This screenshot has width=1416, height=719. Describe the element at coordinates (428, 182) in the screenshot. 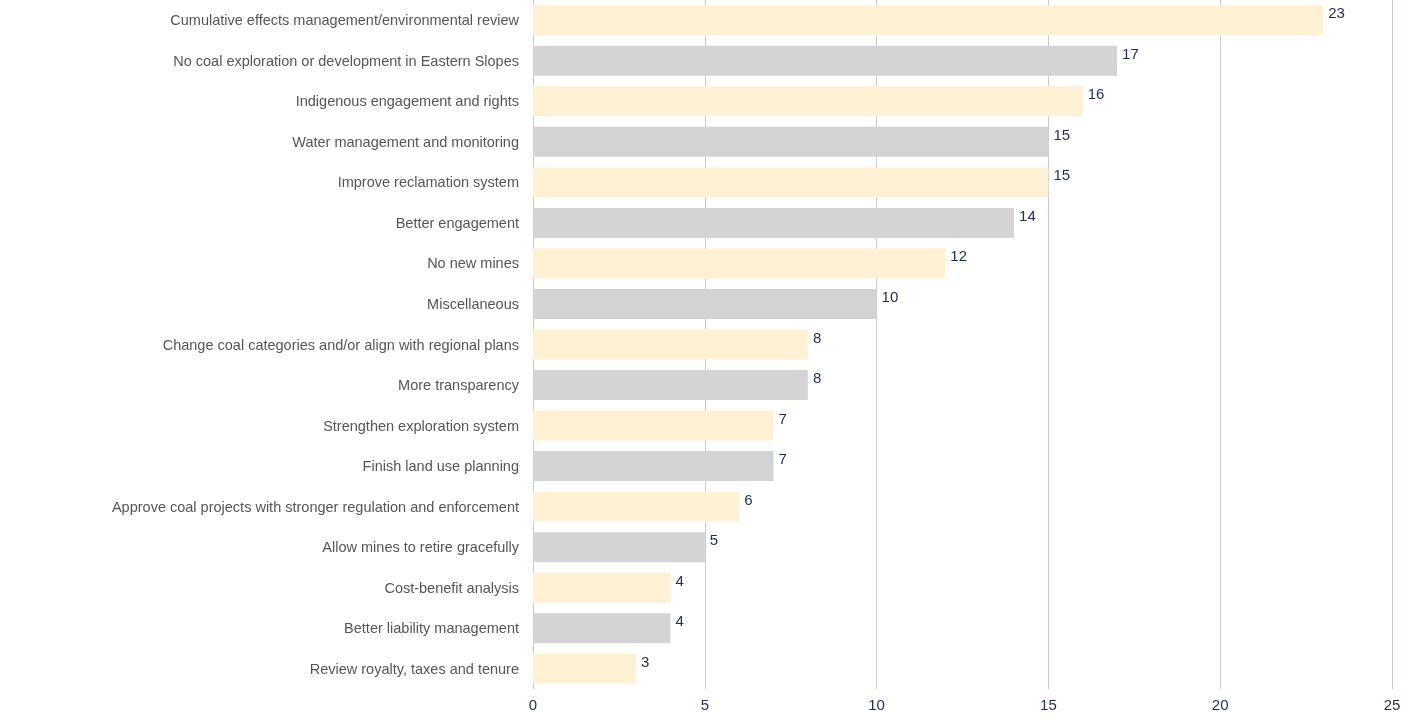

I see `y-tick-label: Improve reclamation system` at that location.